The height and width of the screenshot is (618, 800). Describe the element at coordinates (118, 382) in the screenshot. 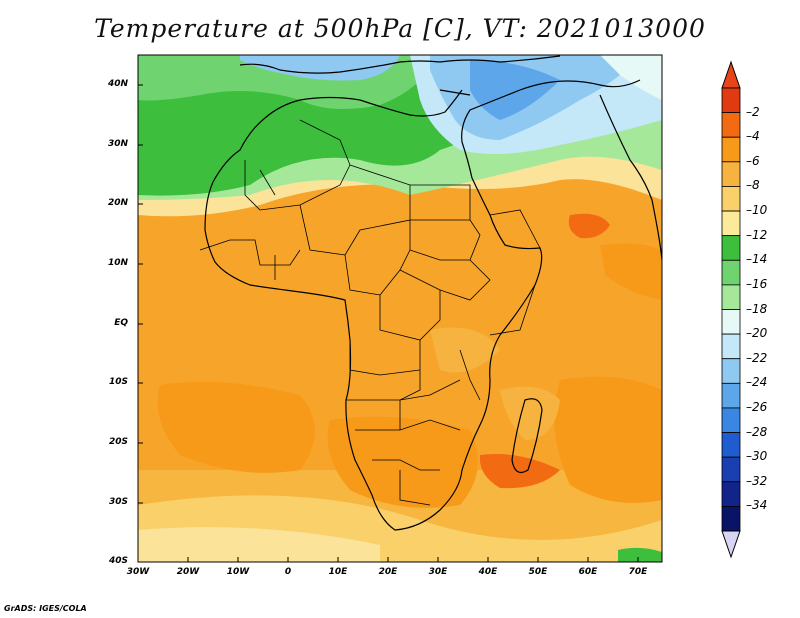

I see `lat-label: 10S` at that location.